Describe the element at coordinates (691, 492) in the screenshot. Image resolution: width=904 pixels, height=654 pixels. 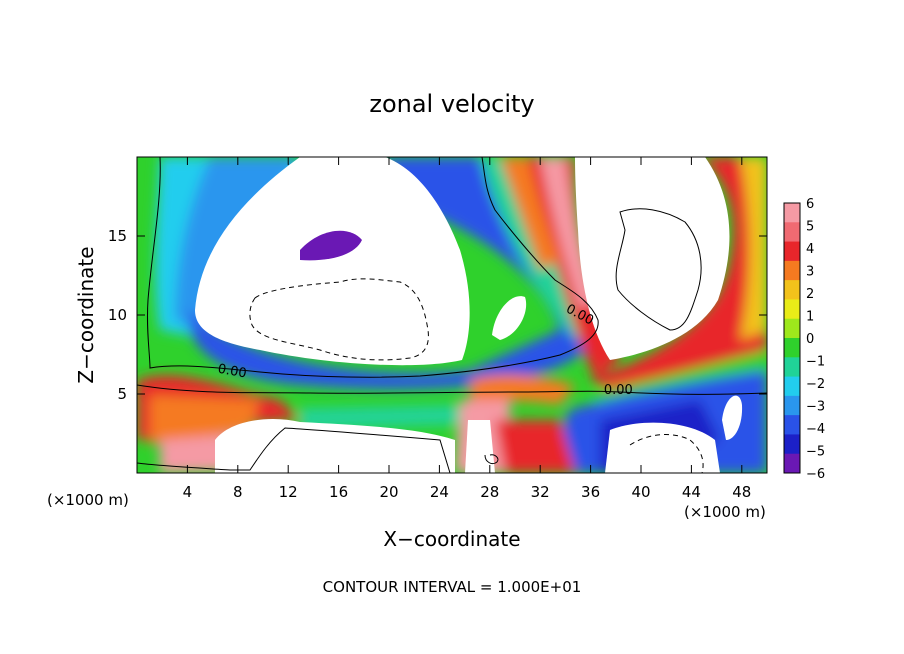
I see `x-tick-label: 44` at that location.